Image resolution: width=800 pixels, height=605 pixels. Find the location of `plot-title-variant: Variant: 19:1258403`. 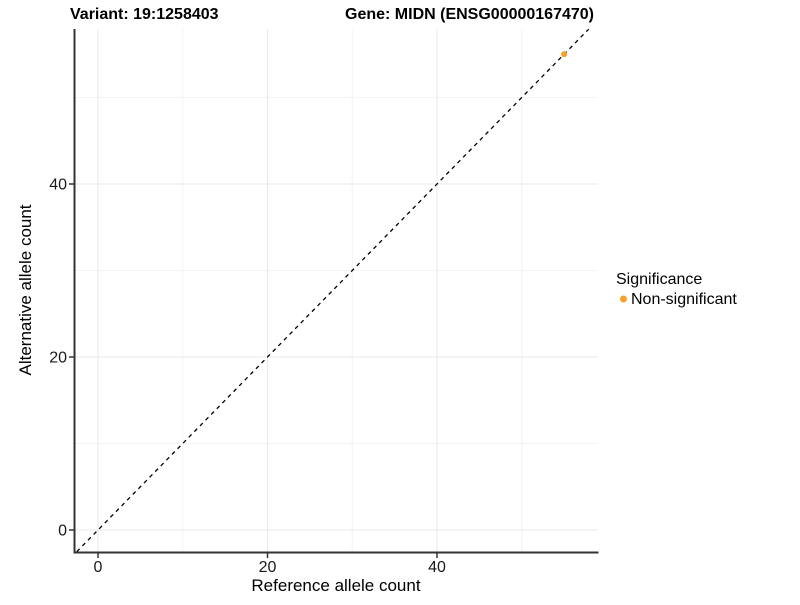

plot-title-variant: Variant: 19:1258403 is located at coordinates (144, 14).